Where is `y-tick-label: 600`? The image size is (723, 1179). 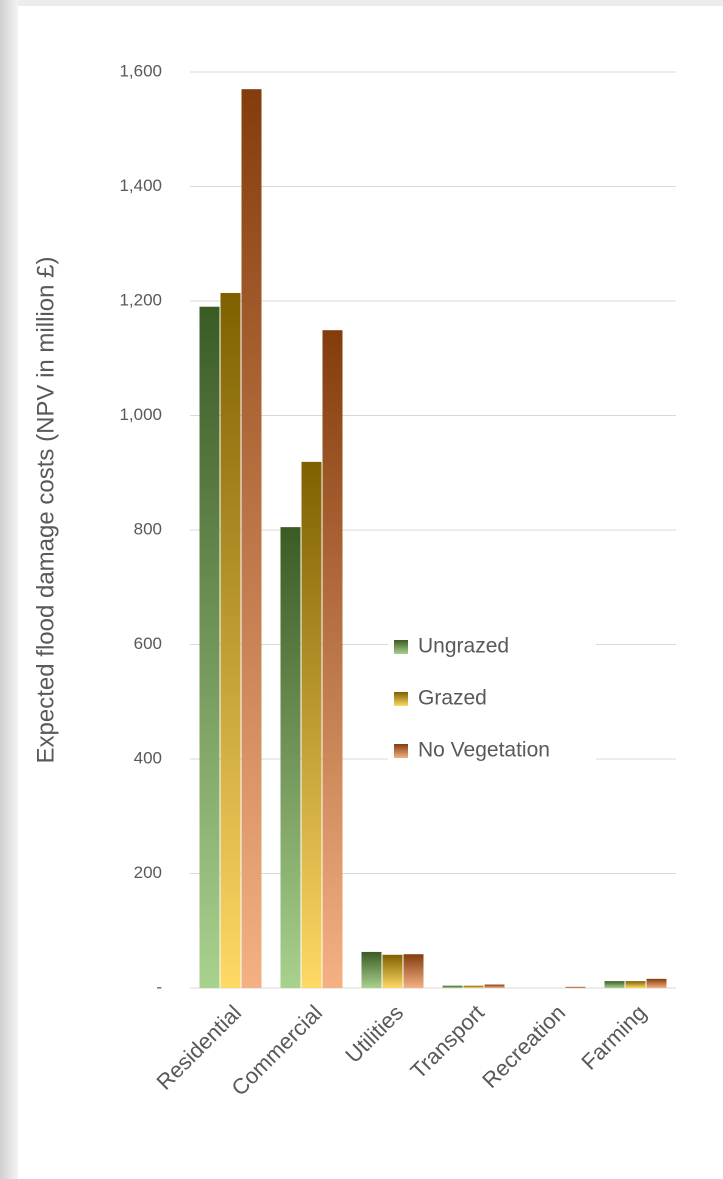
y-tick-label: 600 is located at coordinates (148, 643).